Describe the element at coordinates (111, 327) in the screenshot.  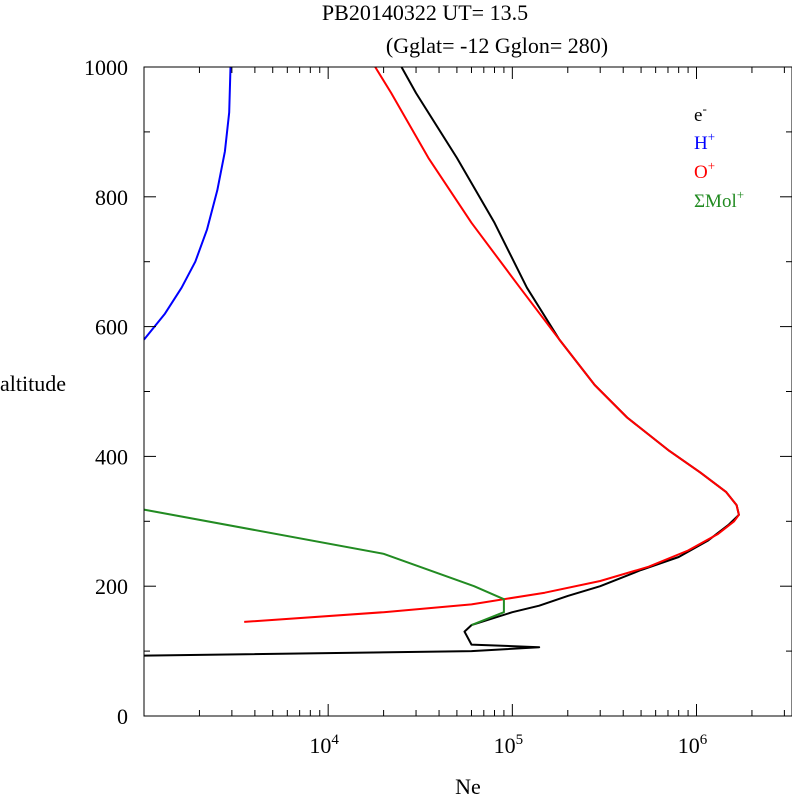
I see `y-tick-label: 600` at that location.